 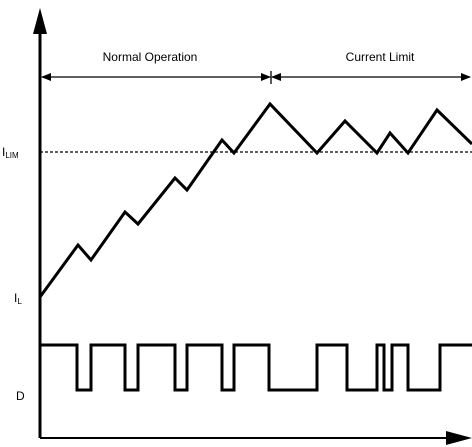 I want to click on i-l-label: IL, so click(x=18, y=298).